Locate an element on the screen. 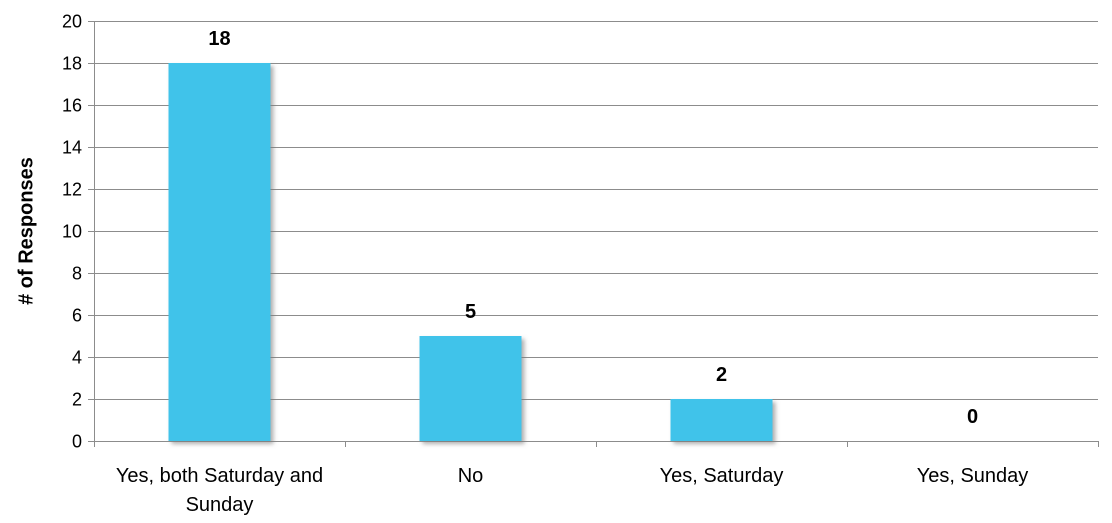 The height and width of the screenshot is (523, 1112). y-axis-label: # of Responses is located at coordinates (26, 231).